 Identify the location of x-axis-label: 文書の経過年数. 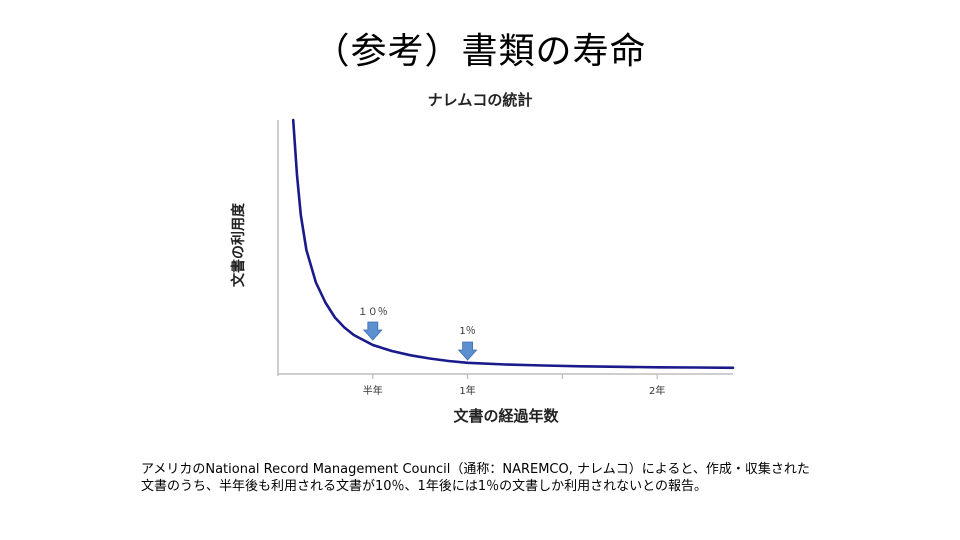
(506, 416).